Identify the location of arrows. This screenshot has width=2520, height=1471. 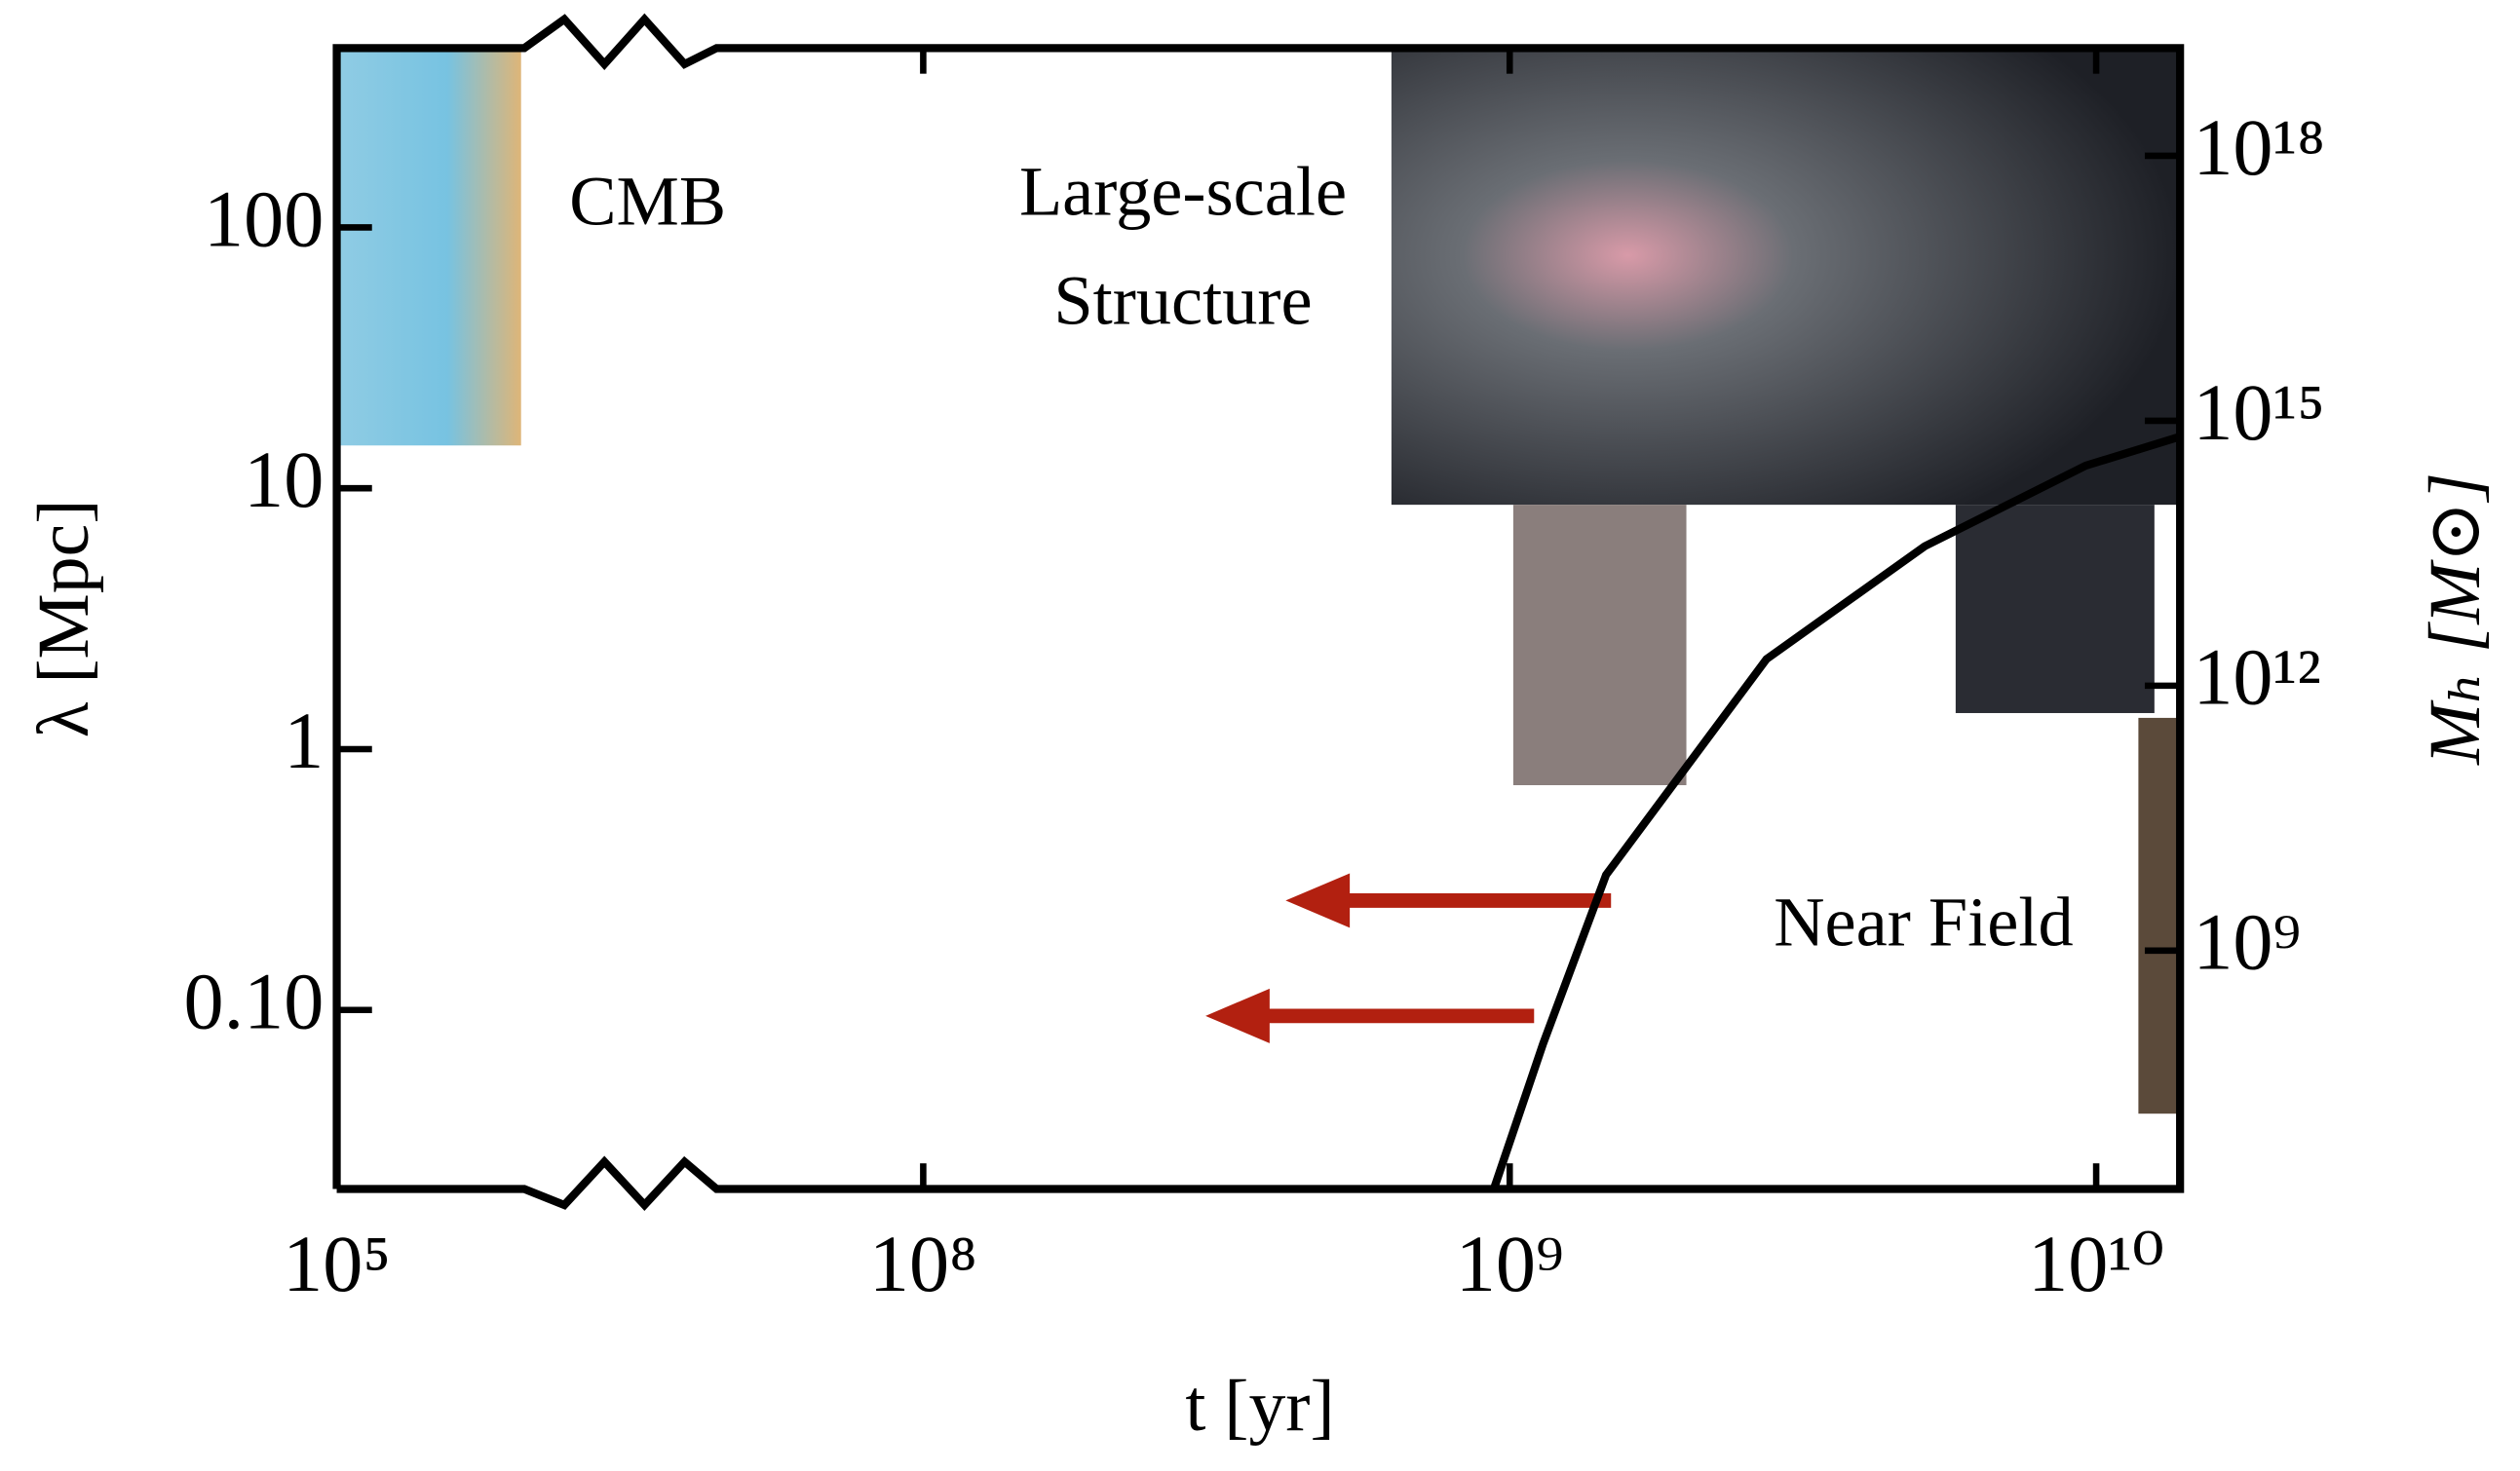
(1408, 958).